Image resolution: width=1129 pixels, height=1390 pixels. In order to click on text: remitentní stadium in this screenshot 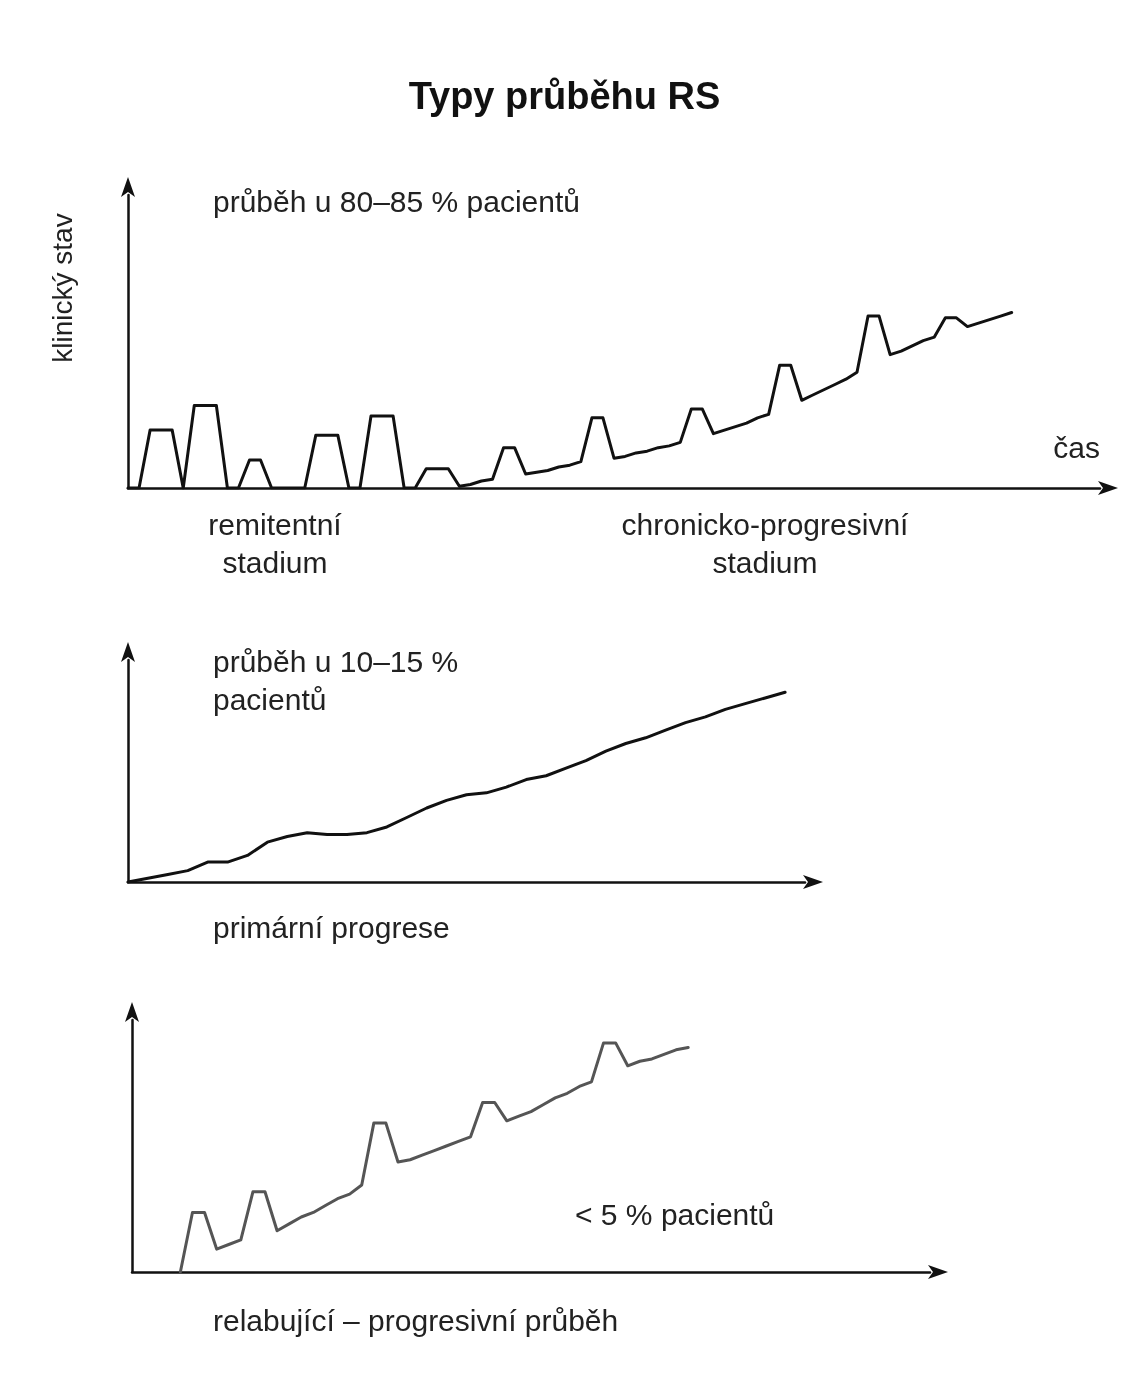, I will do `click(275, 543)`.